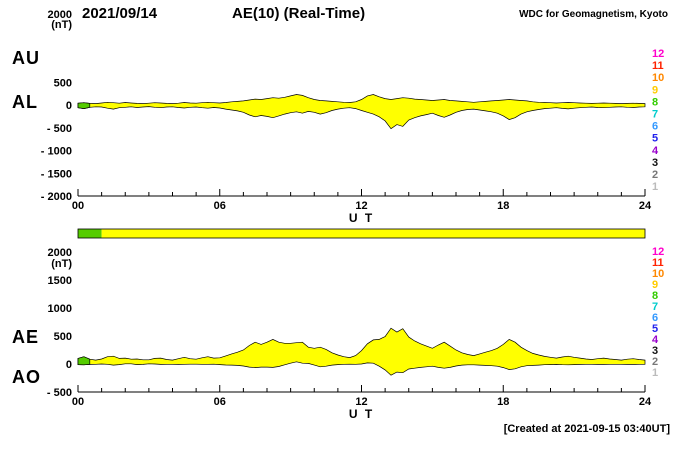 This screenshot has height=450, width=700. What do you see at coordinates (299, 13) in the screenshot?
I see `plot-title: AE(10) (Real-Time)` at bounding box center [299, 13].